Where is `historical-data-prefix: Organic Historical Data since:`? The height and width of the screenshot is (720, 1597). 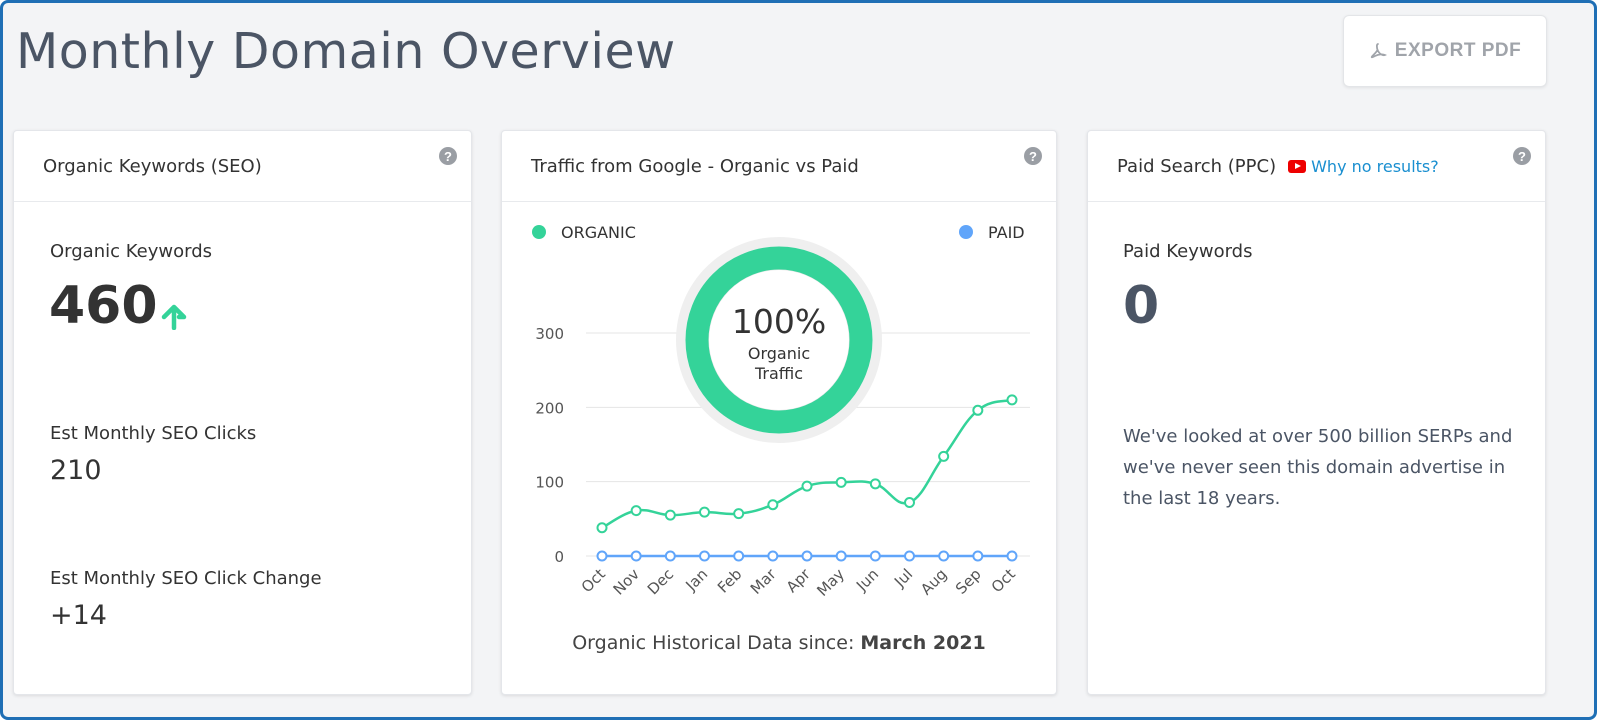 historical-data-prefix: Organic Historical Data since: is located at coordinates (716, 643).